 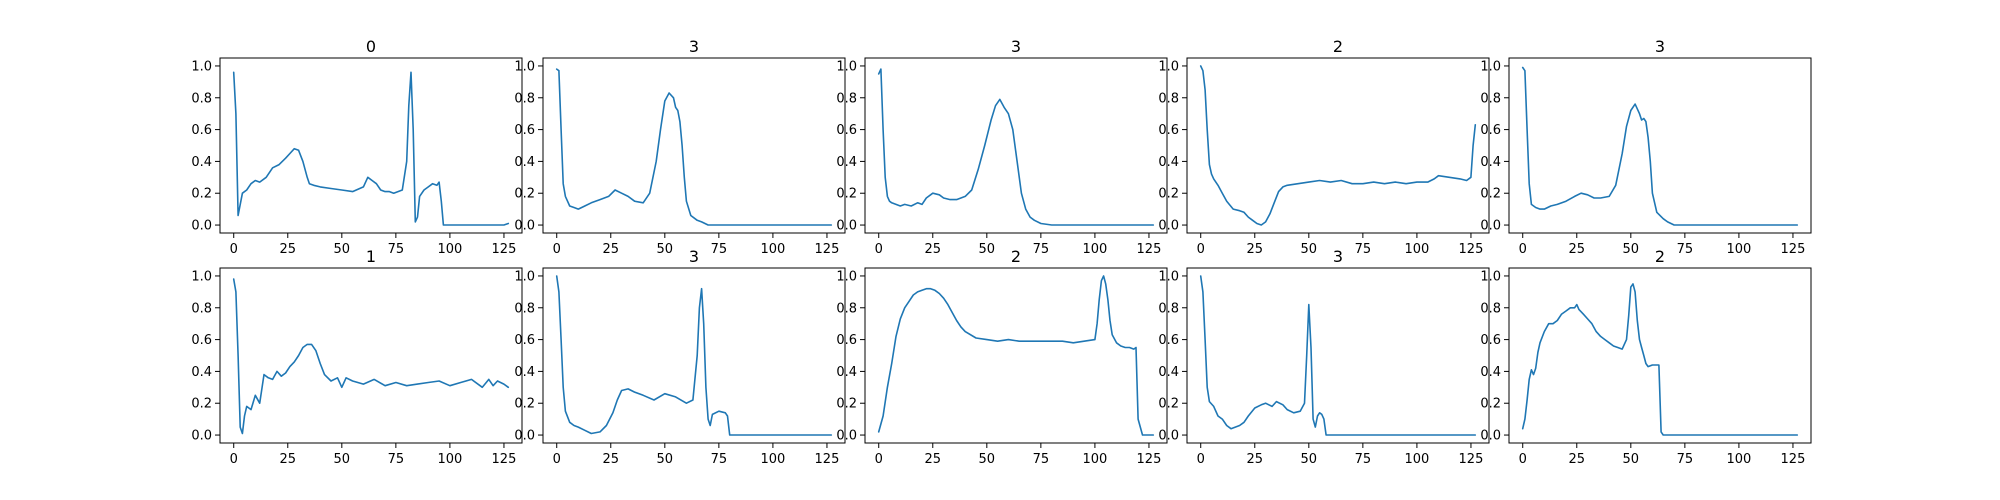 I want to click on subplot-5: 0 25 50 75 100 125 0.0 0.2 0.4 0.6 0.8 1.0 1, so click(x=357, y=357).